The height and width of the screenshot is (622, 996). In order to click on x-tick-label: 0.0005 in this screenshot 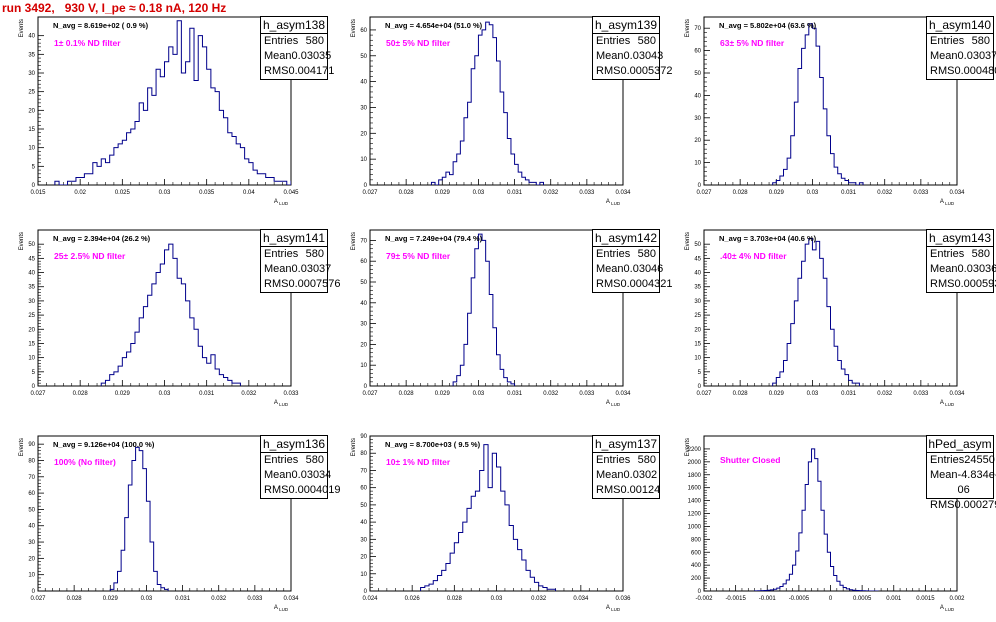, I will do `click(862, 599)`.